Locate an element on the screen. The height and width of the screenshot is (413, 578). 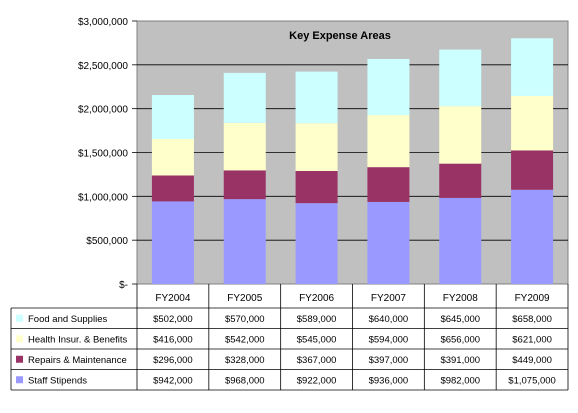
data-value-label: $942,000 is located at coordinates (173, 380).